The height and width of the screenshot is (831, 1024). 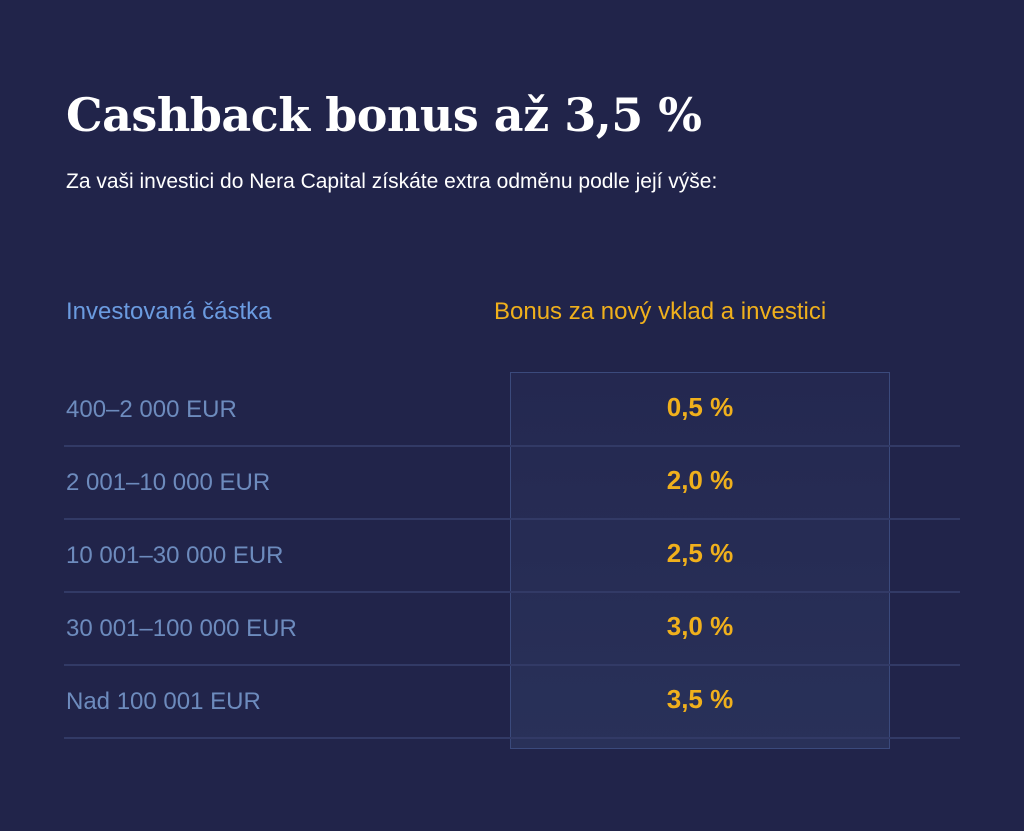 What do you see at coordinates (151, 409) in the screenshot?
I see `amount-cell: 400–2 000 EUR` at bounding box center [151, 409].